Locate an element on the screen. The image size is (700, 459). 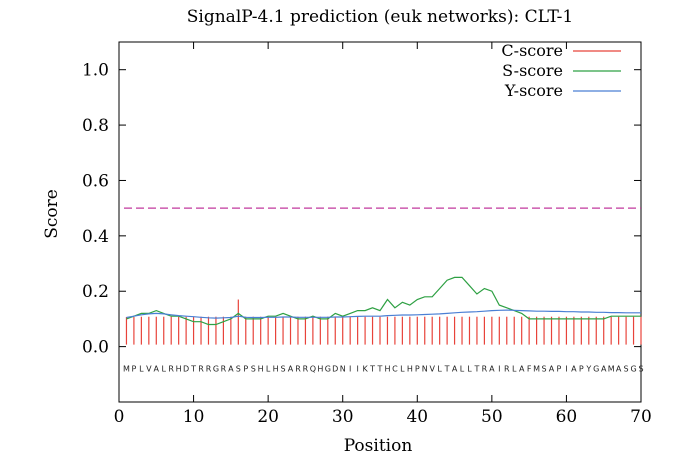
sequence-residue: C is located at coordinates (395, 369).